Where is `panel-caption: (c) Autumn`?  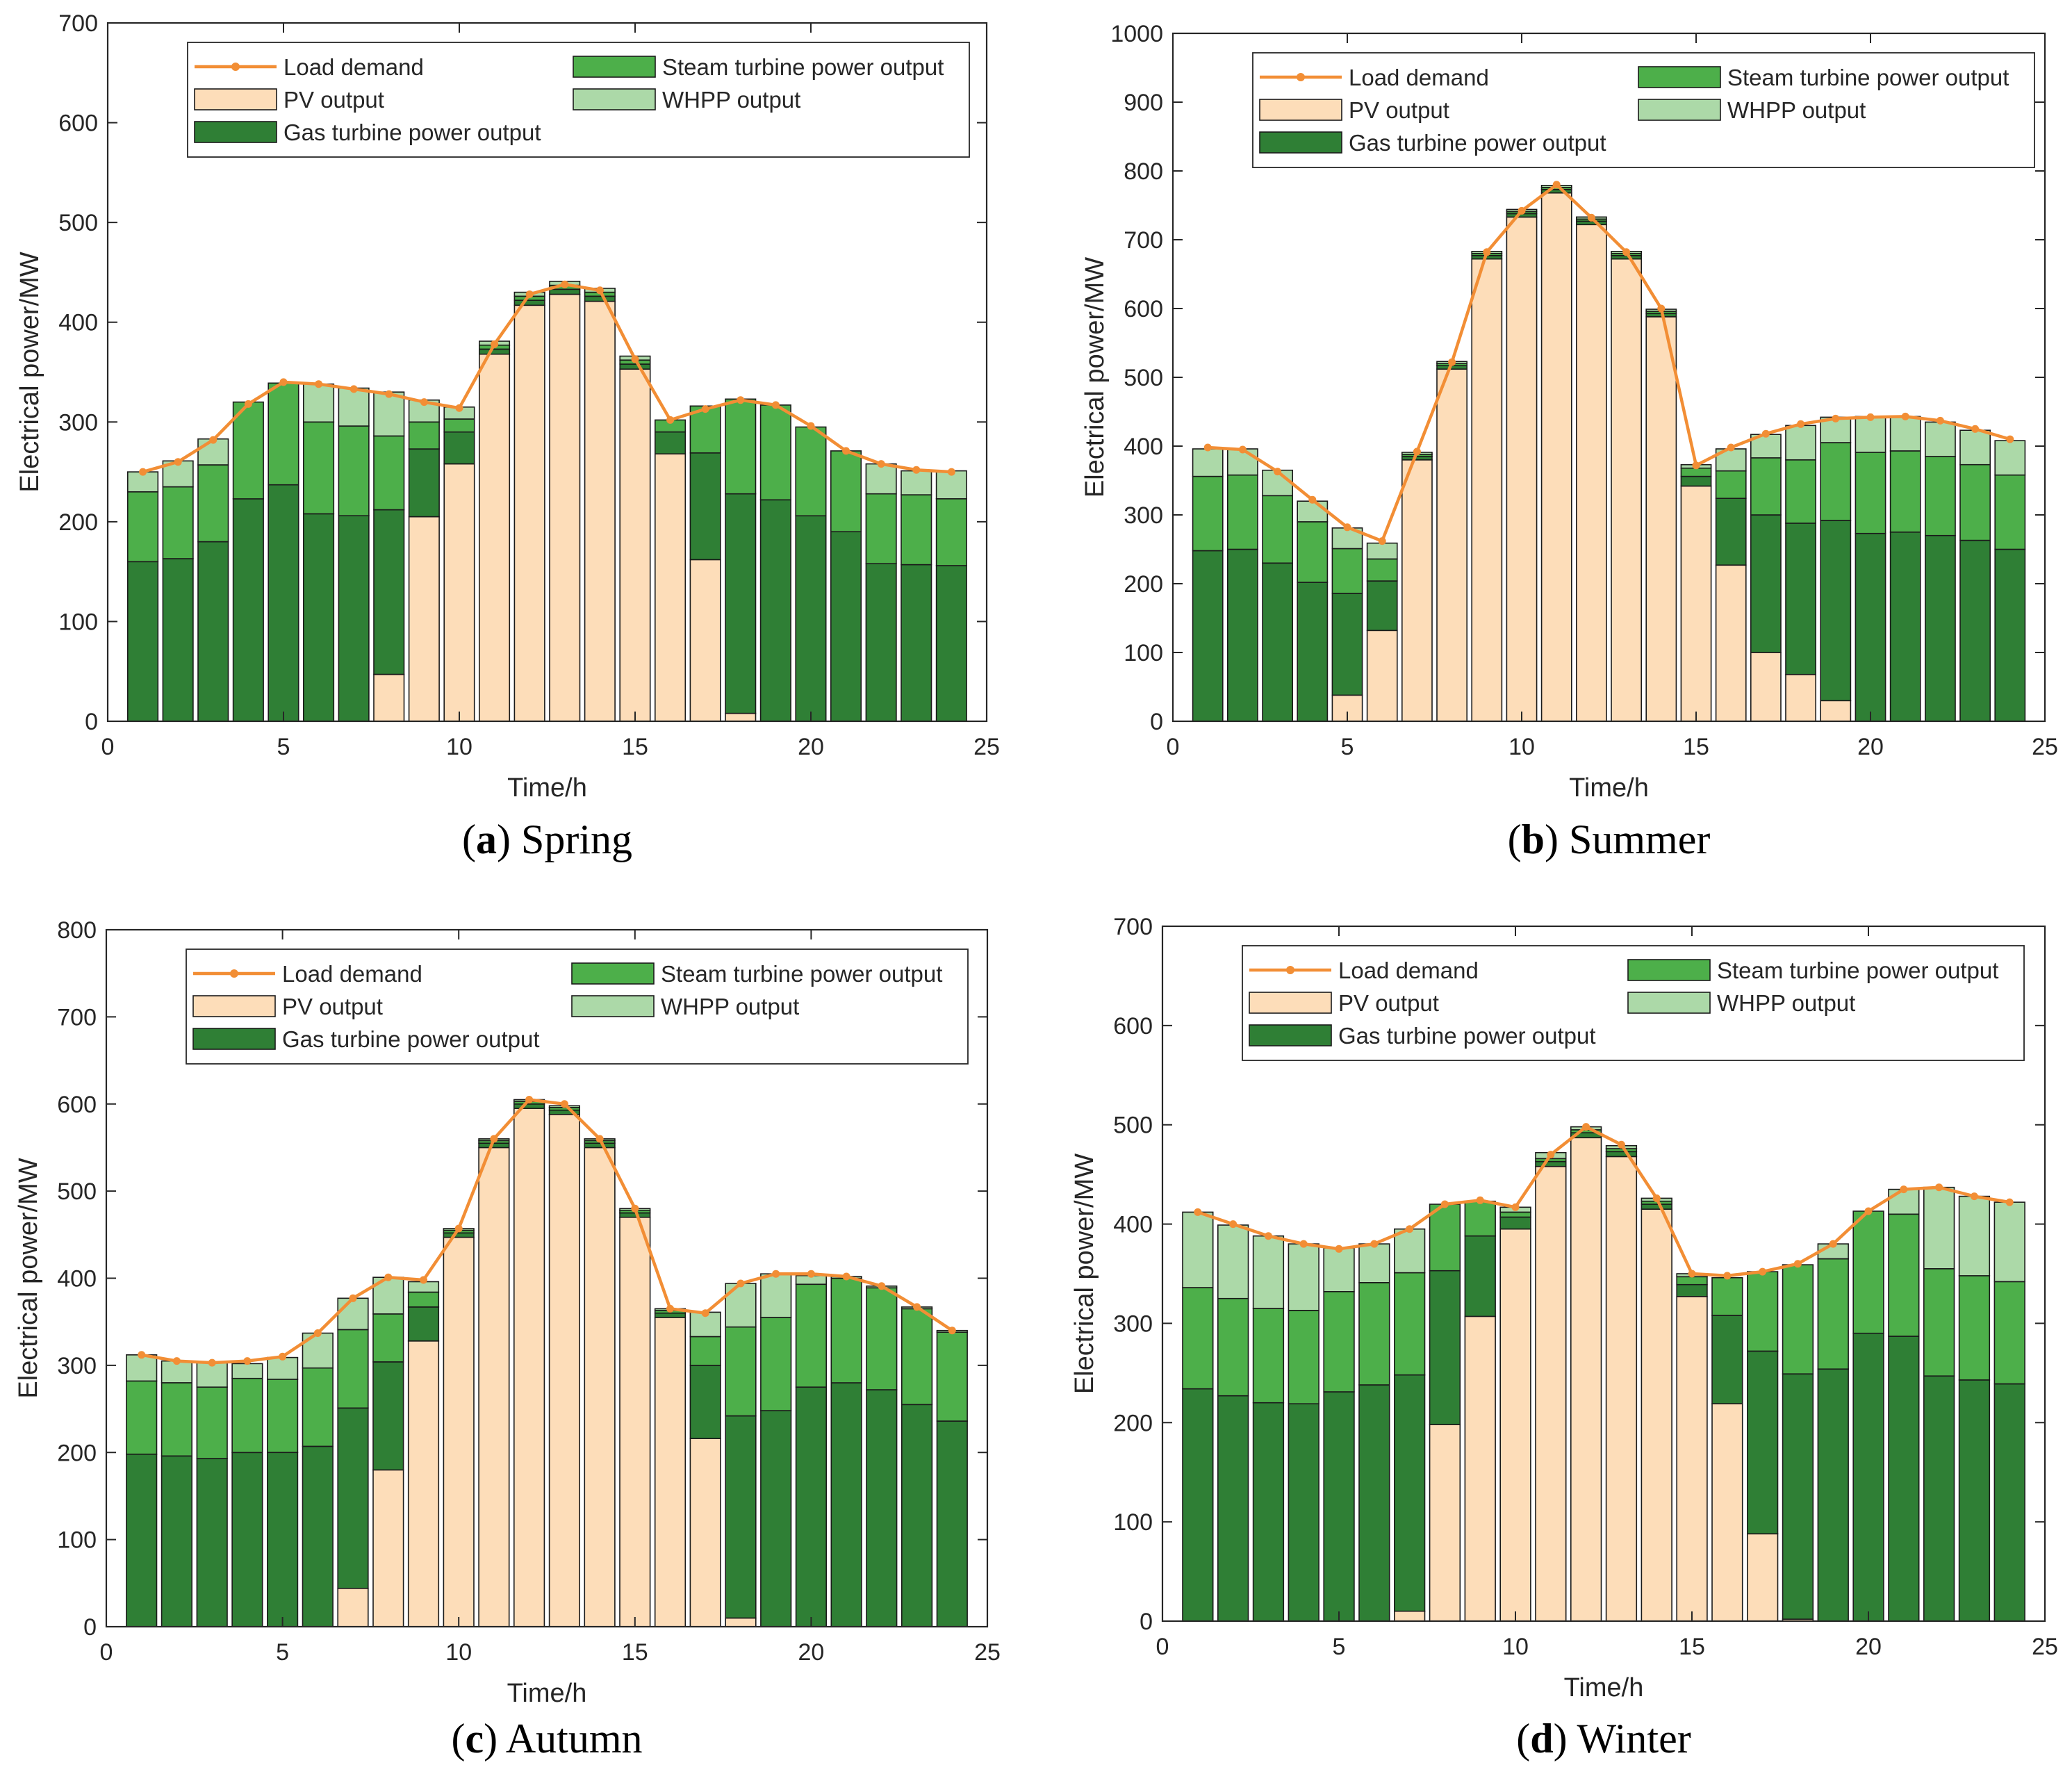
panel-caption: (c) Autumn is located at coordinates (548, 1739).